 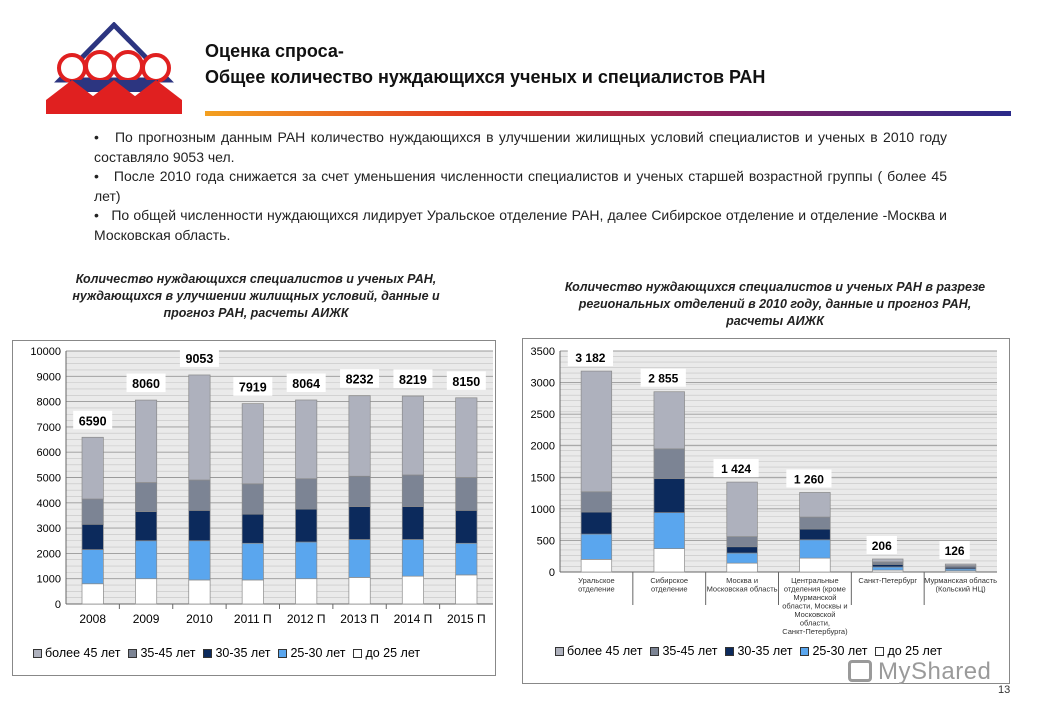 What do you see at coordinates (49, 479) in the screenshot?
I see `y-tick-label: 5000` at bounding box center [49, 479].